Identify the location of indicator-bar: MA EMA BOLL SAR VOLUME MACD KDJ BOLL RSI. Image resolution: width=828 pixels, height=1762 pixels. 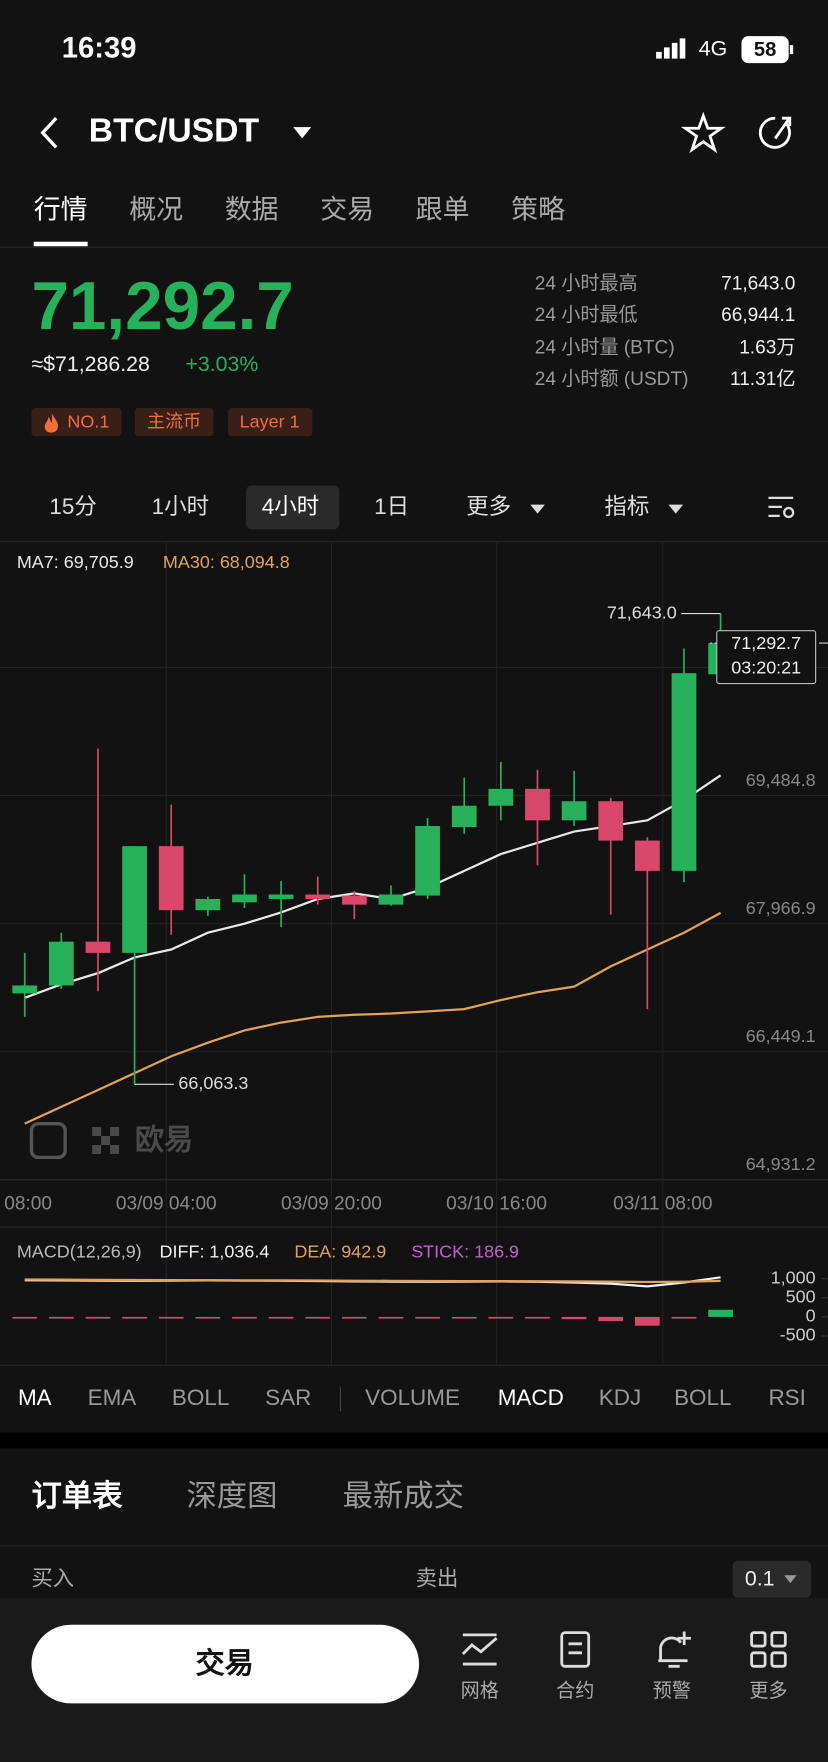
(412, 1397).